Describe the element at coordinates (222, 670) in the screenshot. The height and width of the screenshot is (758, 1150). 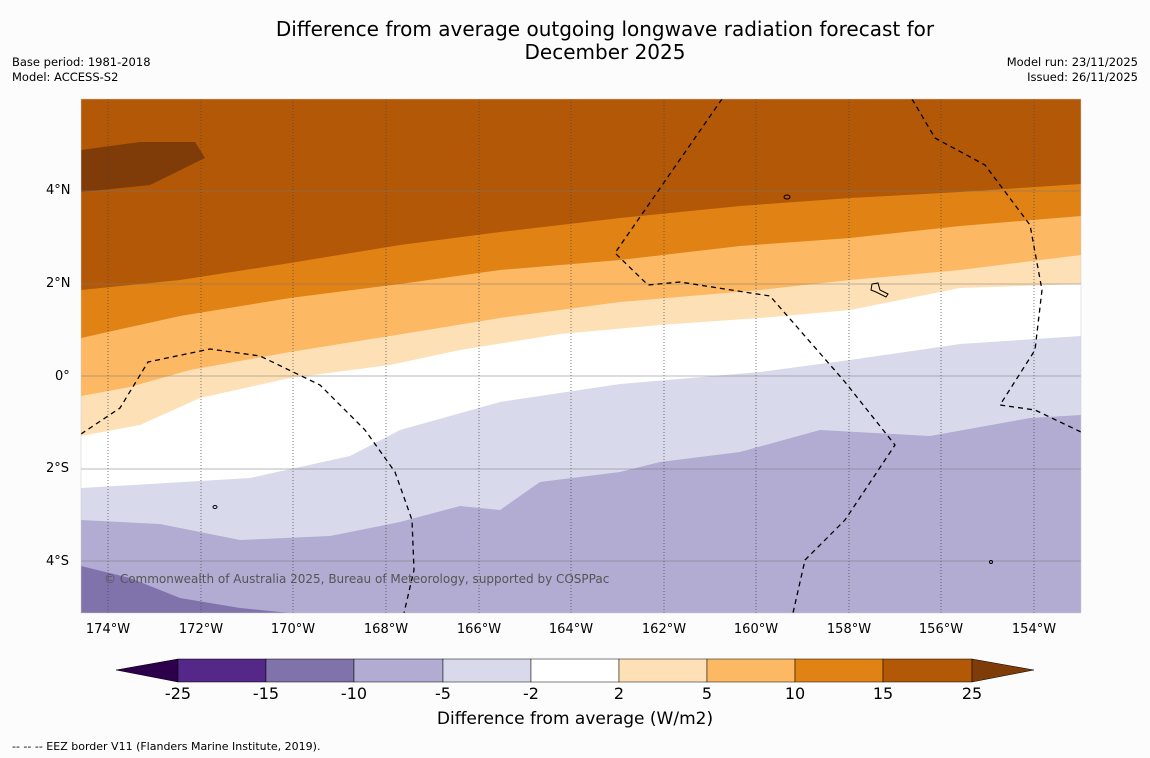
I see `colorbar-swatch-neg25-neg15` at that location.